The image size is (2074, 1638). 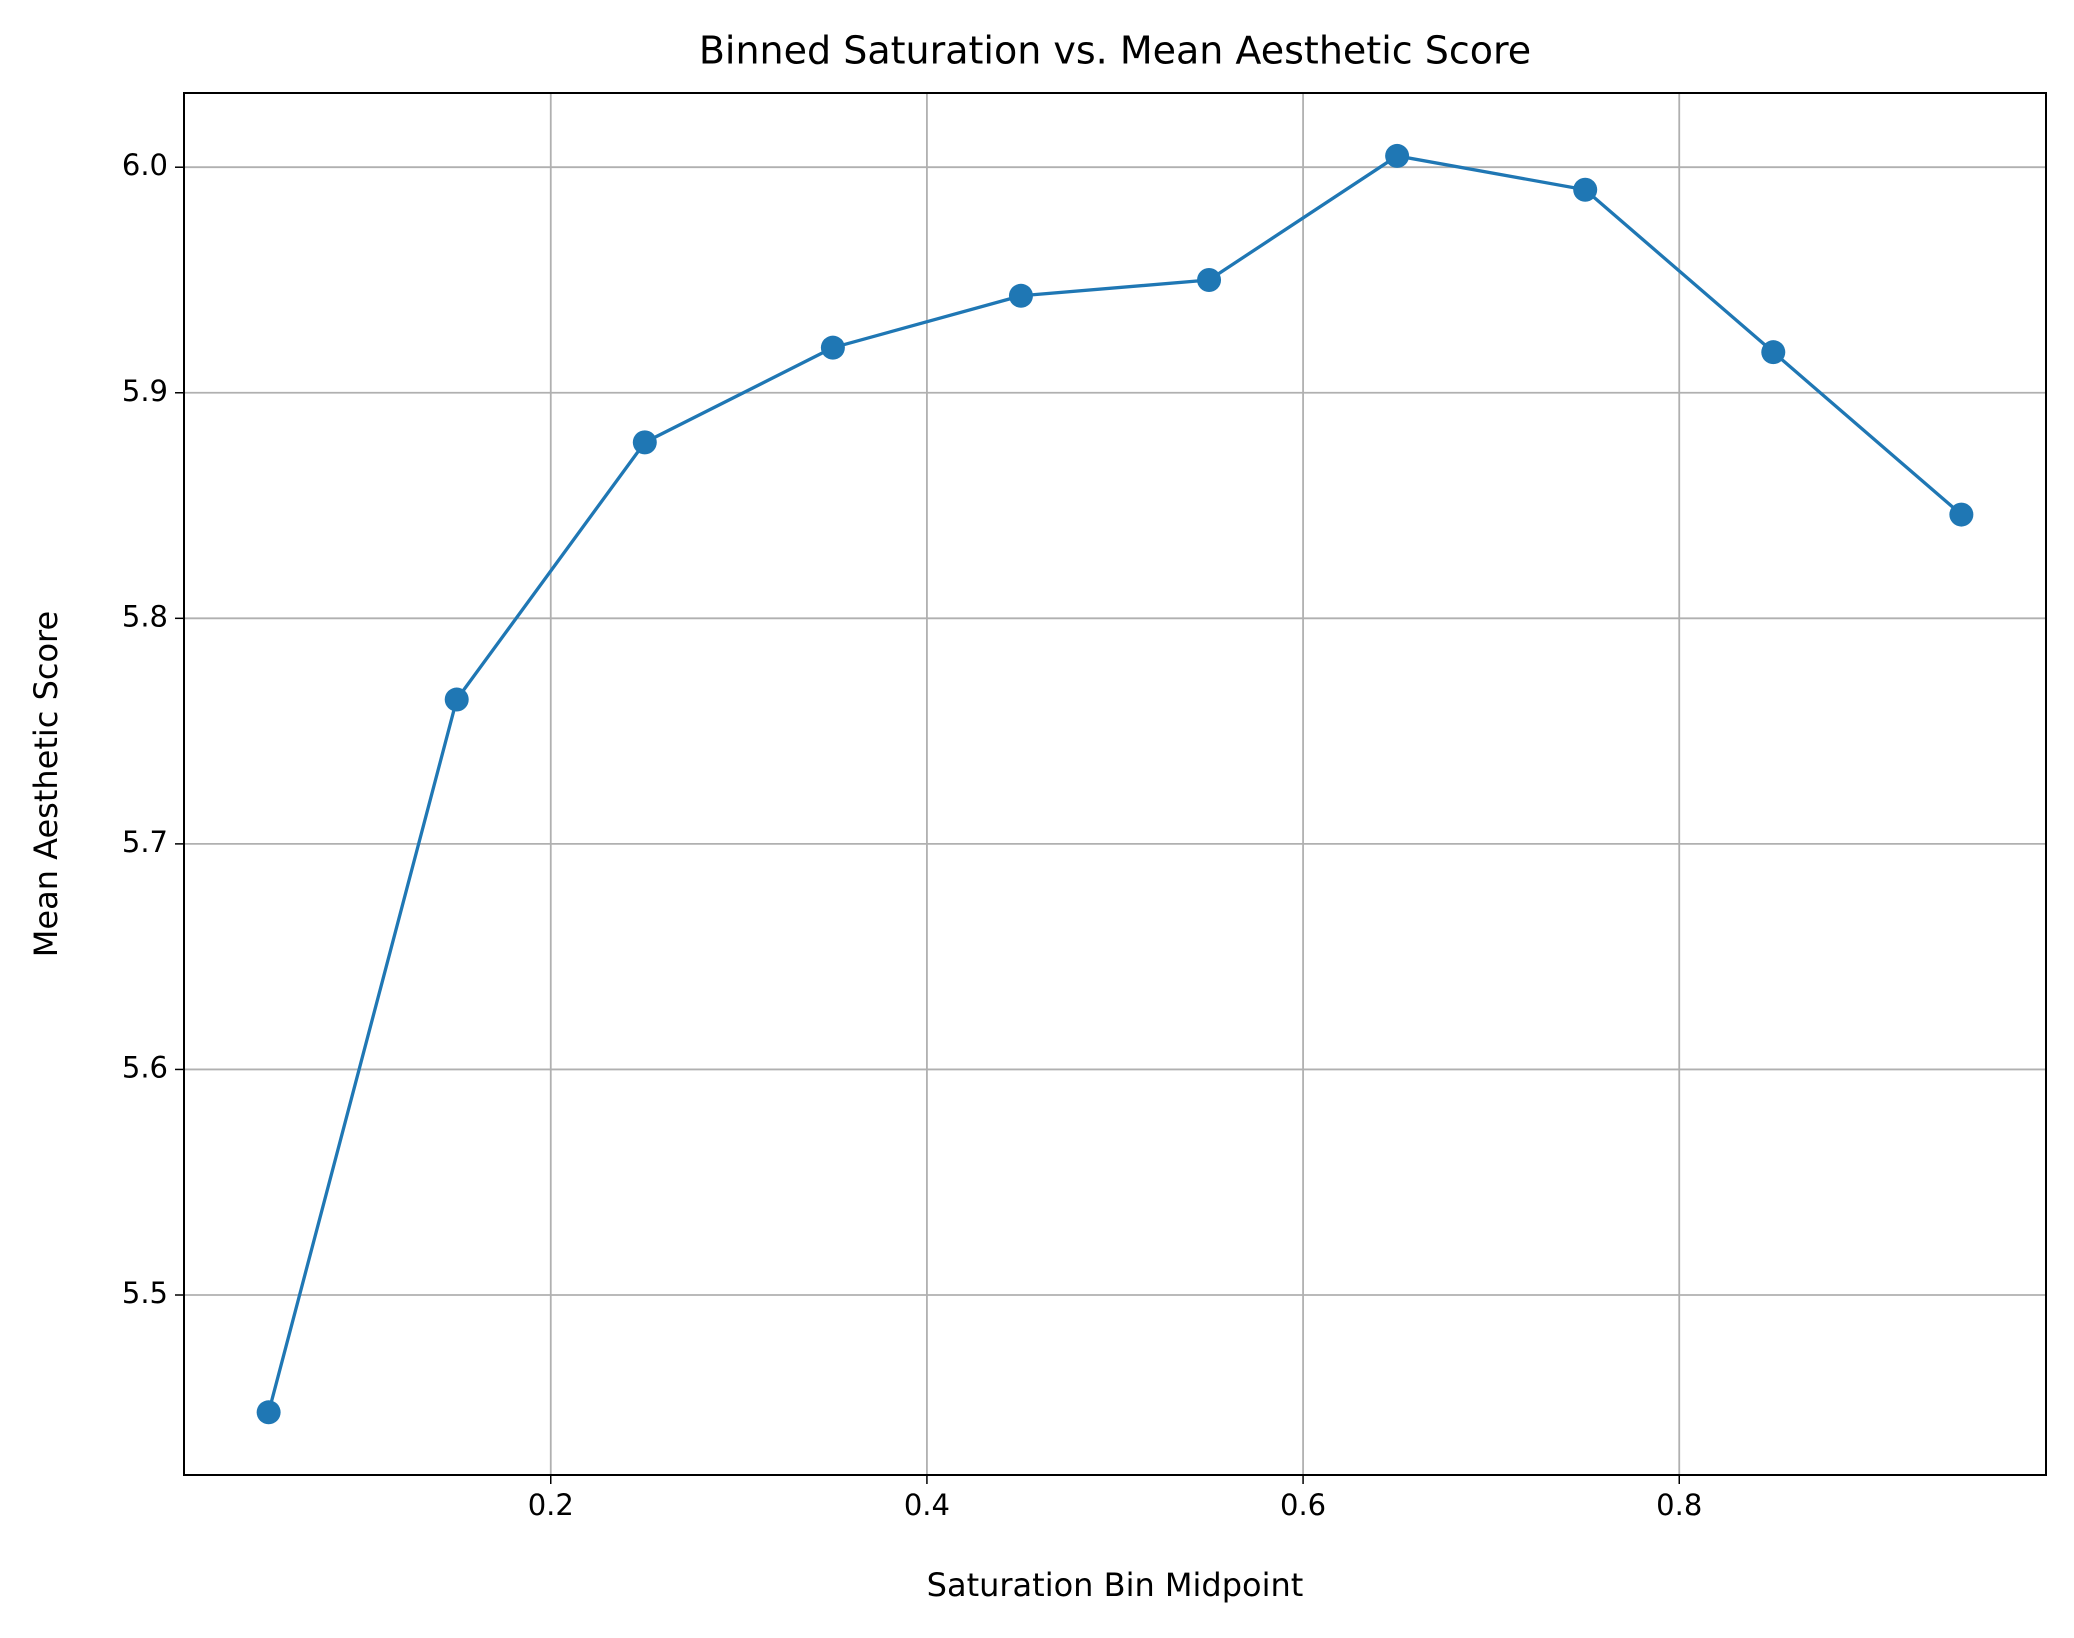 I want to click on y-tick-label: 5.6, so click(x=145, y=1067).